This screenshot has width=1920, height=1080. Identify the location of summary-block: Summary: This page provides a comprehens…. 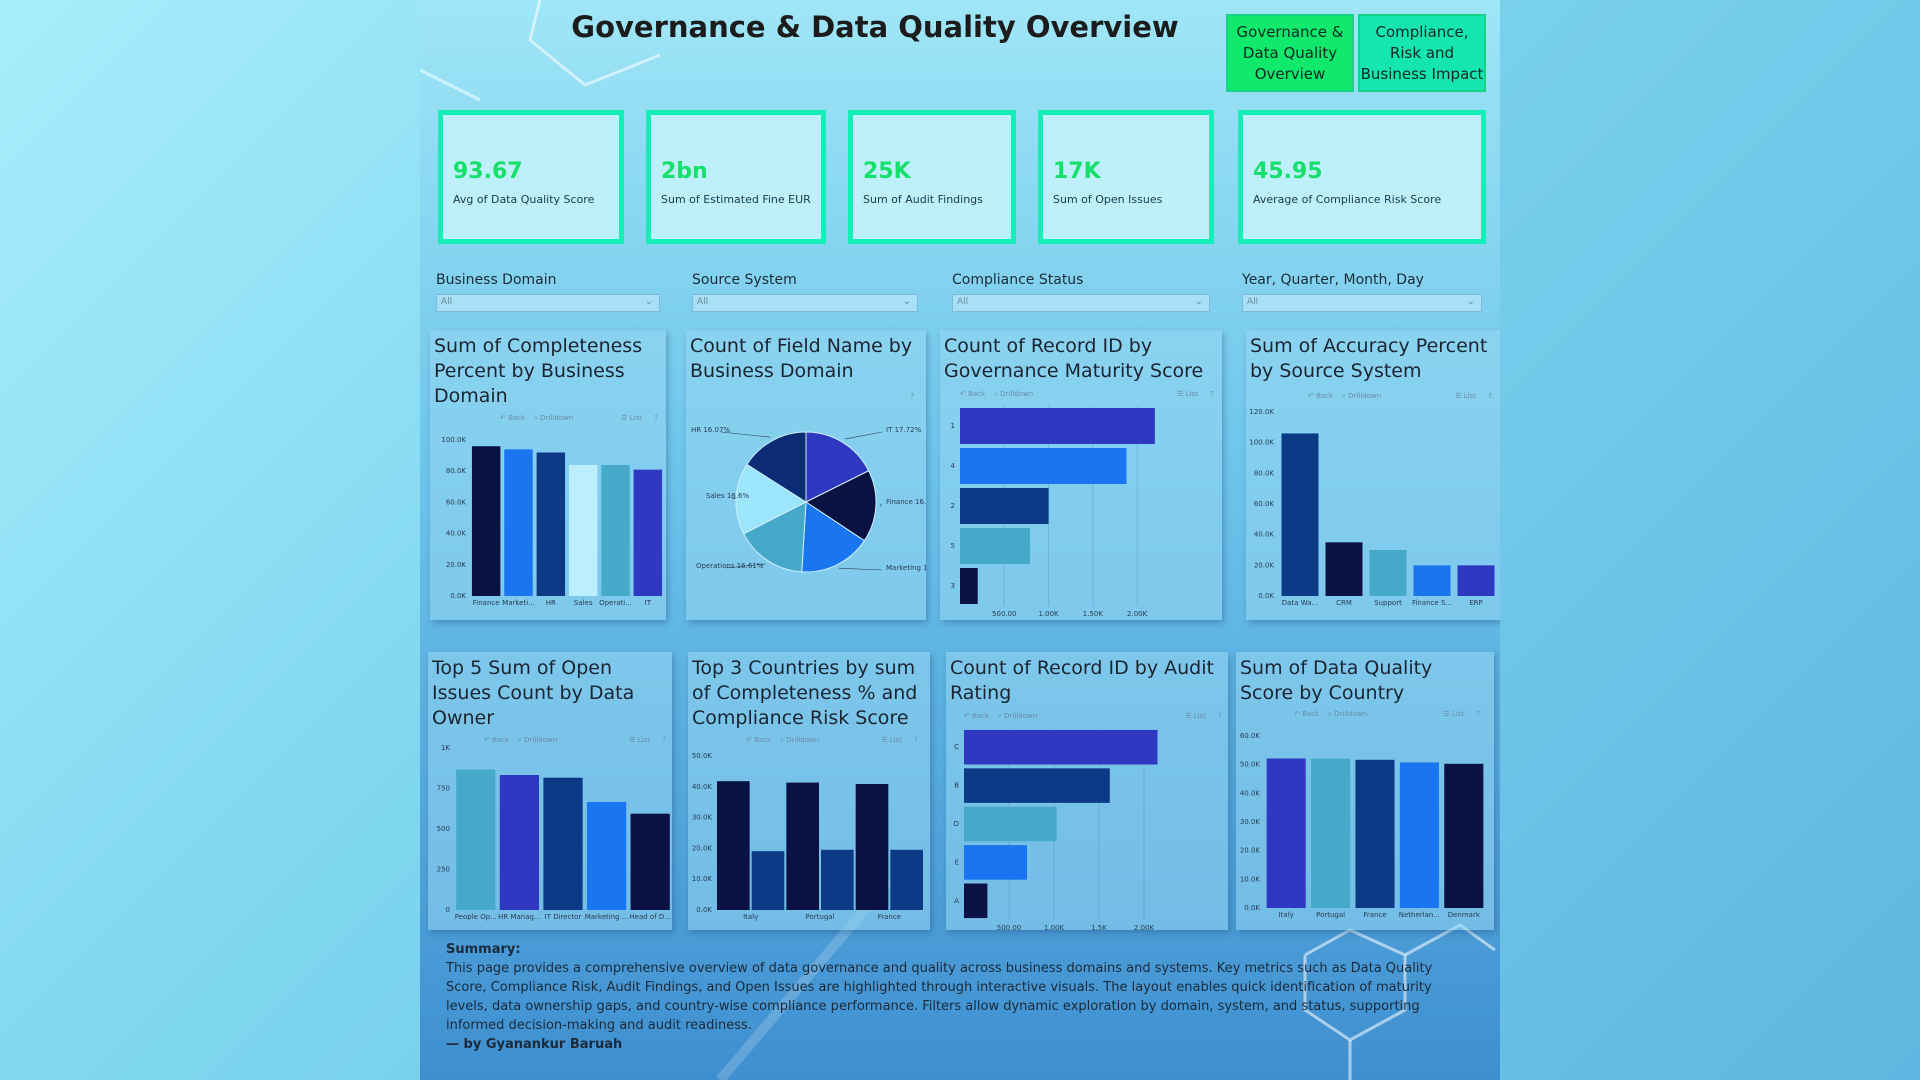
(951, 997).